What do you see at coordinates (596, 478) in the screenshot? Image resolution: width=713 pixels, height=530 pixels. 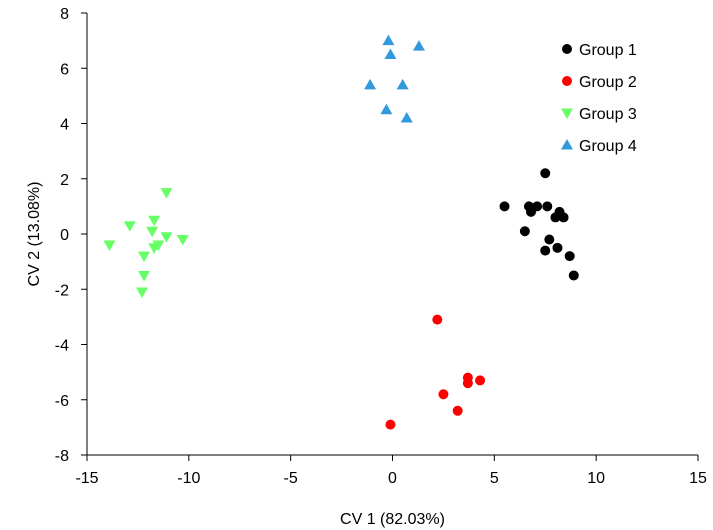 I see `x-tick-label: 10` at bounding box center [596, 478].